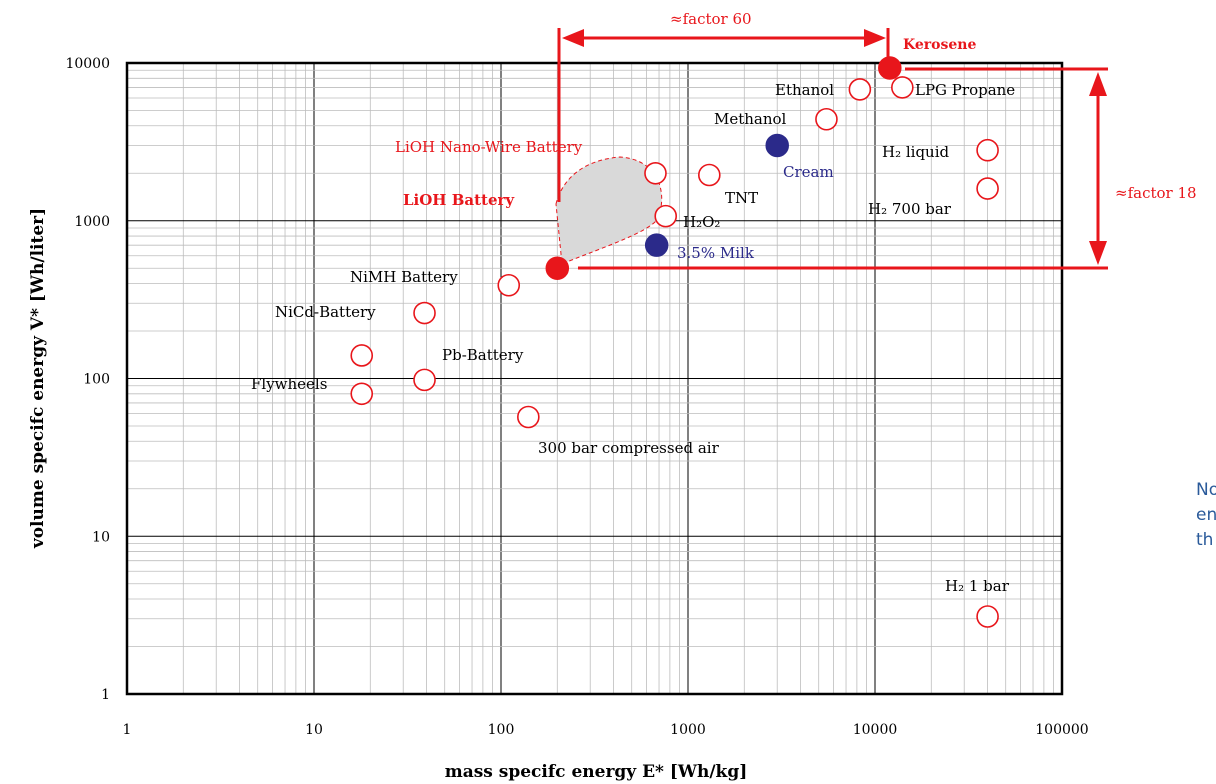 The width and height of the screenshot is (1216, 784). I want to click on label-factor-18: ≈factor 18, so click(1156, 193).